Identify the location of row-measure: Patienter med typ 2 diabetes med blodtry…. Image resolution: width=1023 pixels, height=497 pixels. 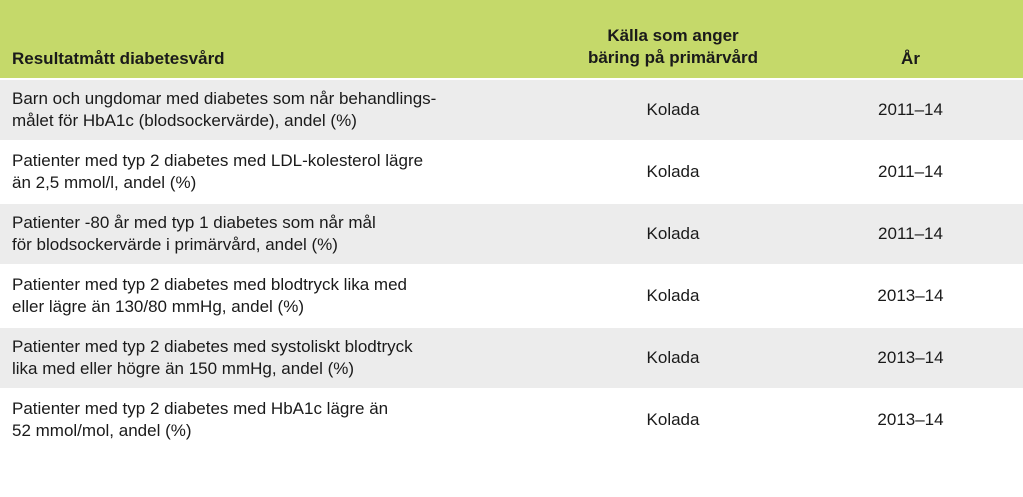
(209, 295).